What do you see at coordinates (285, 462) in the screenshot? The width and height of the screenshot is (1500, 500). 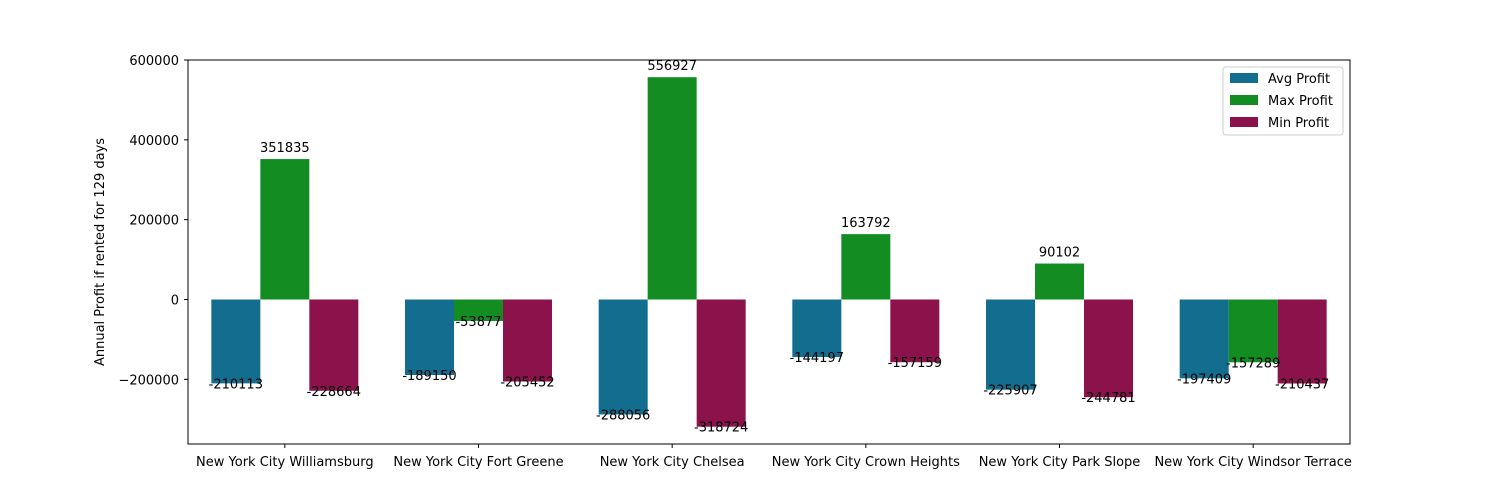 I see `x-tick-label: New York City Williamsburg` at bounding box center [285, 462].